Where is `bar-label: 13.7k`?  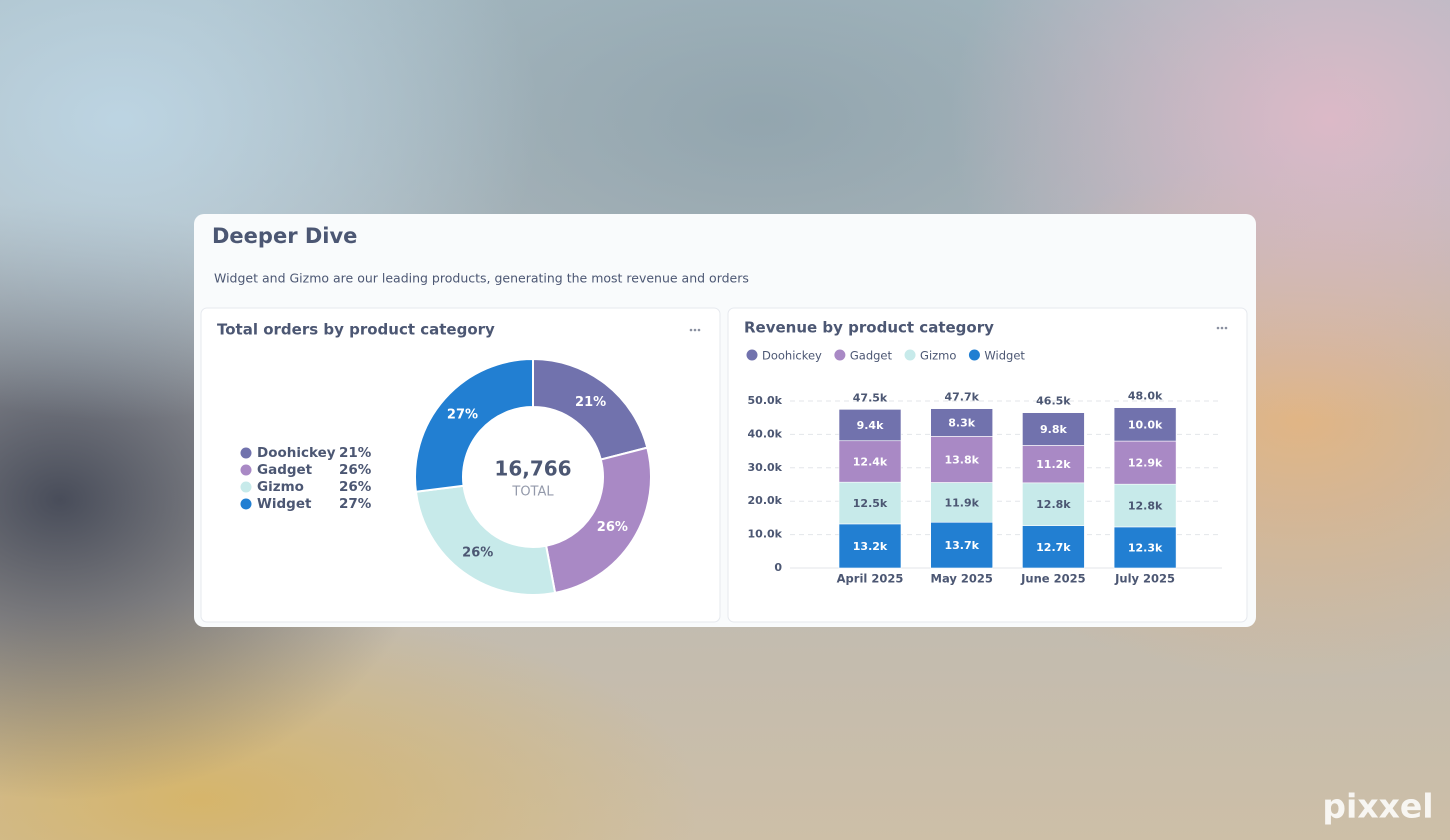
bar-label: 13.7k is located at coordinates (961, 545).